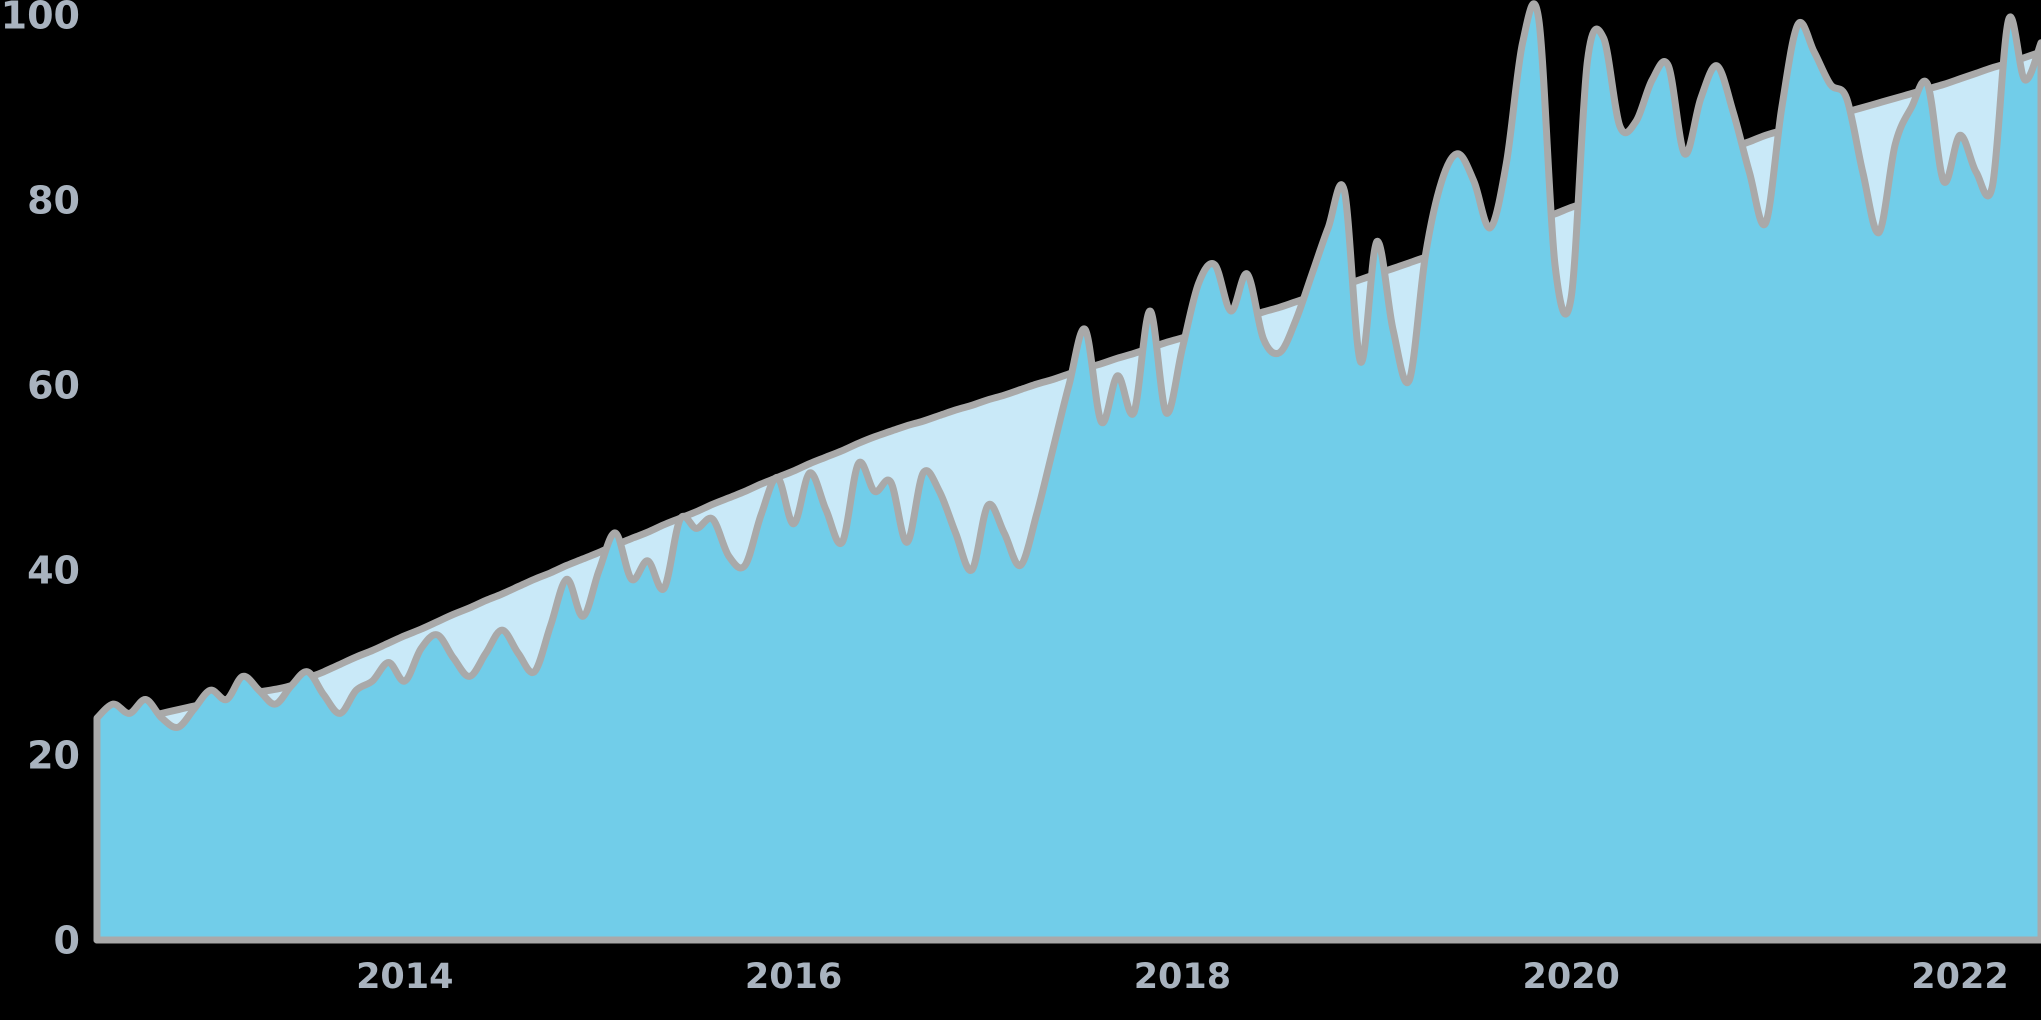 The height and width of the screenshot is (1020, 2041). I want to click on x-axis-tick-label: 2018, so click(1182, 977).